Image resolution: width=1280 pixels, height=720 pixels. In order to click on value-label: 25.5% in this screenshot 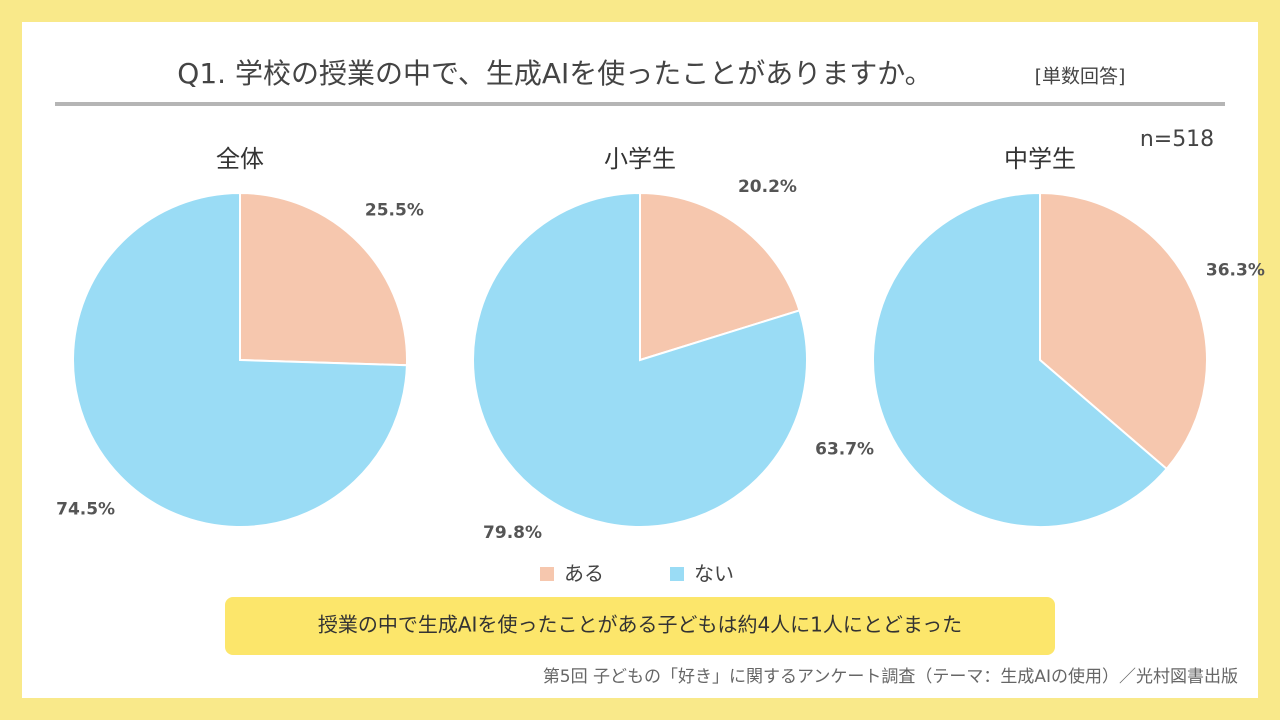, I will do `click(394, 210)`.